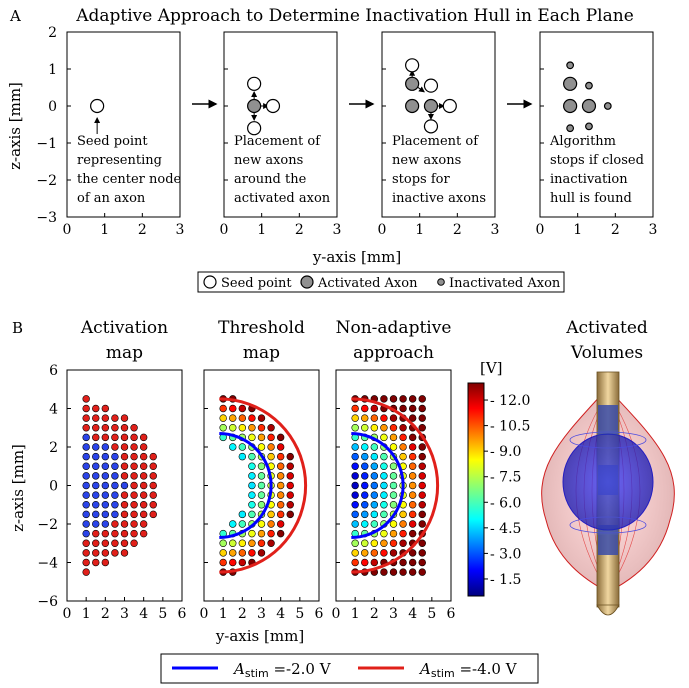 The width and height of the screenshot is (689, 688). Describe the element at coordinates (307, 282) in the screenshot. I see `legend-activated-icon` at that location.